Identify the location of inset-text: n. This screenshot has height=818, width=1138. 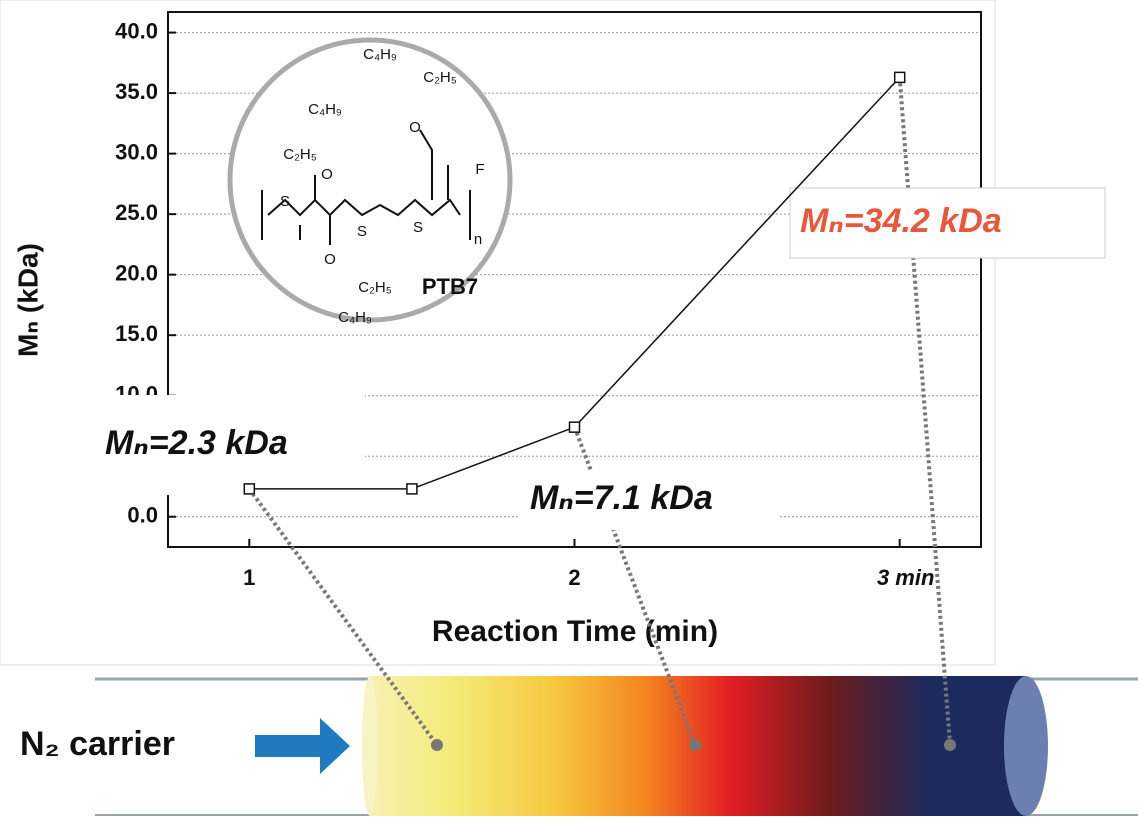
(478, 239).